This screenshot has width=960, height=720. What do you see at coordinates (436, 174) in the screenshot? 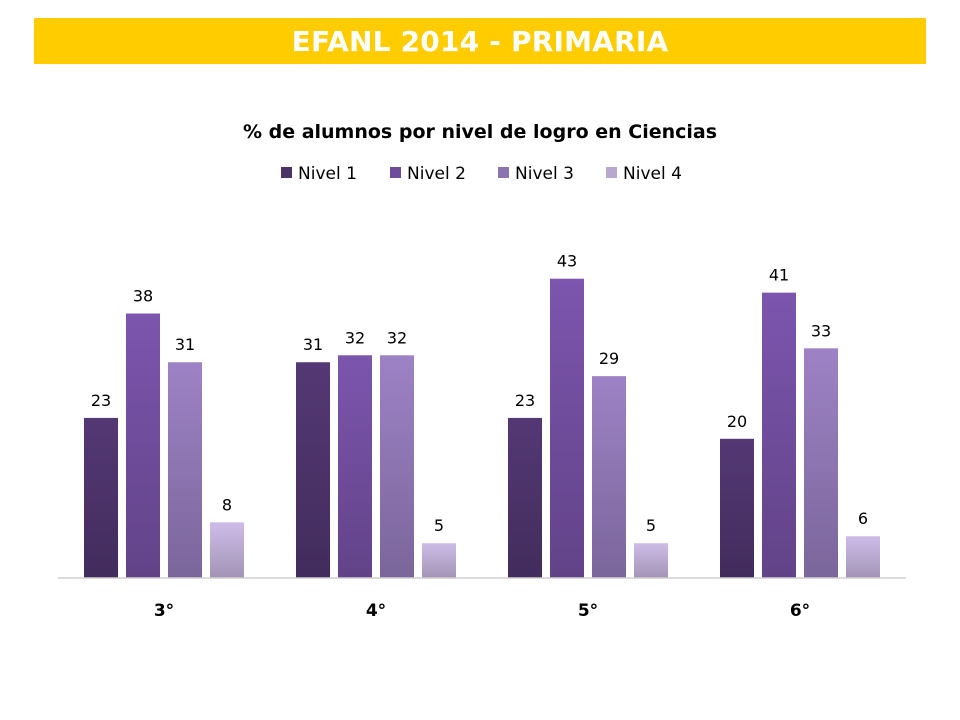
I see `legend-label-2: Nivel 2` at bounding box center [436, 174].